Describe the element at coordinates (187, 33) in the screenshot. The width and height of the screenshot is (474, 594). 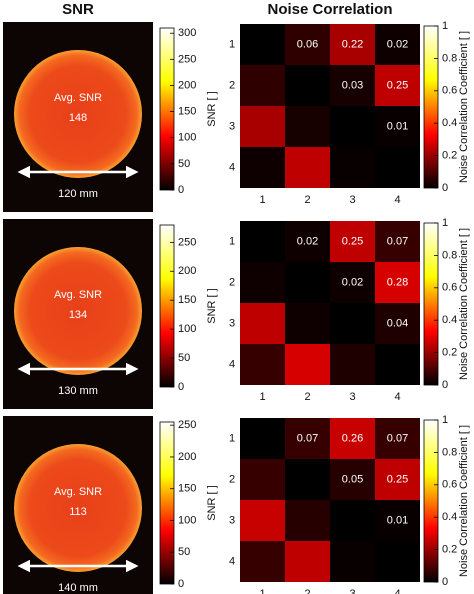
I see `colorbar-tick-label: 300` at that location.